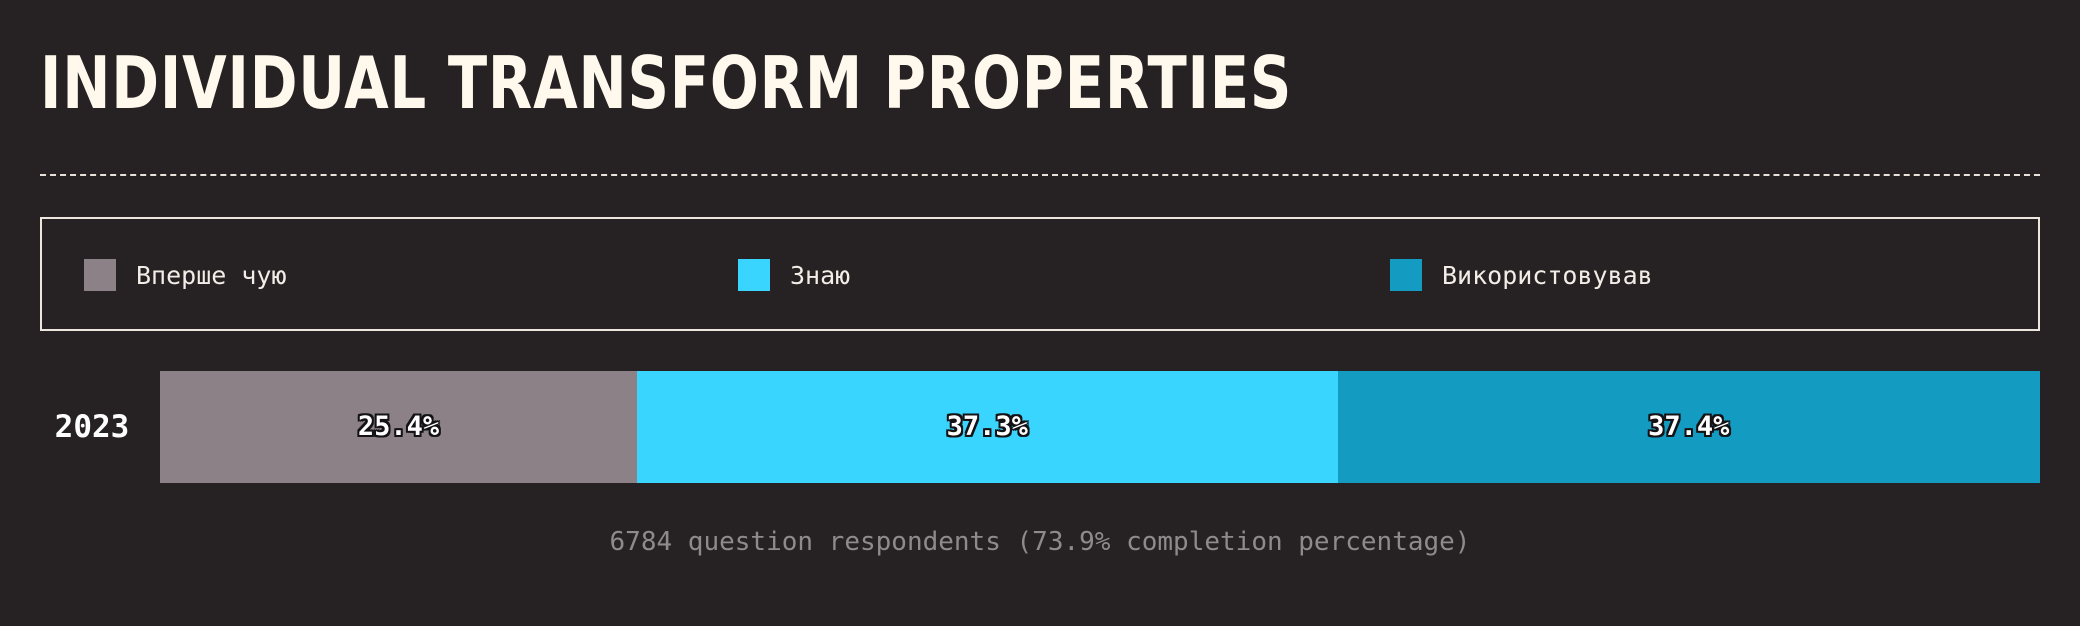 Image resolution: width=2080 pixels, height=626 pixels. I want to click on bar-segment-first-time, so click(399, 427).